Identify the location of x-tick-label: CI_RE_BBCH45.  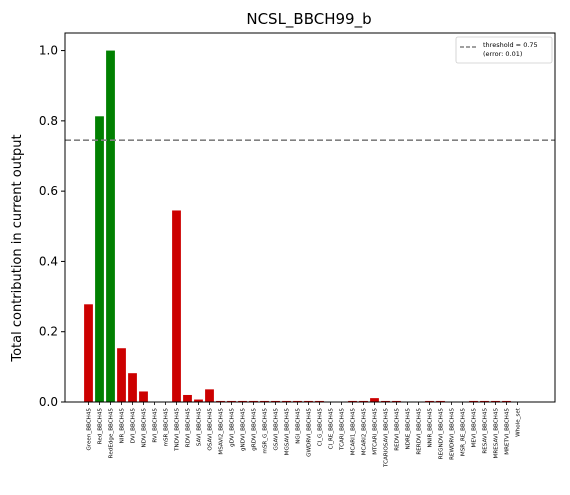
(332, 429).